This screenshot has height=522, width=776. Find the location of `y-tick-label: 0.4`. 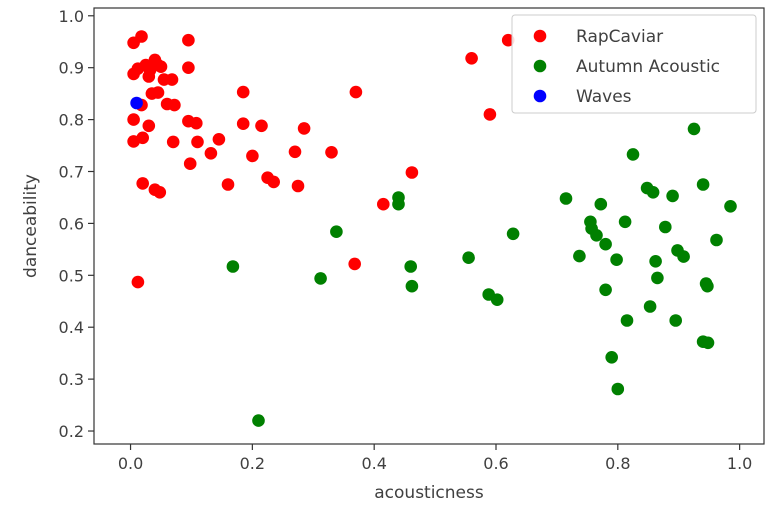

y-tick-label: 0.4 is located at coordinates (71, 327).